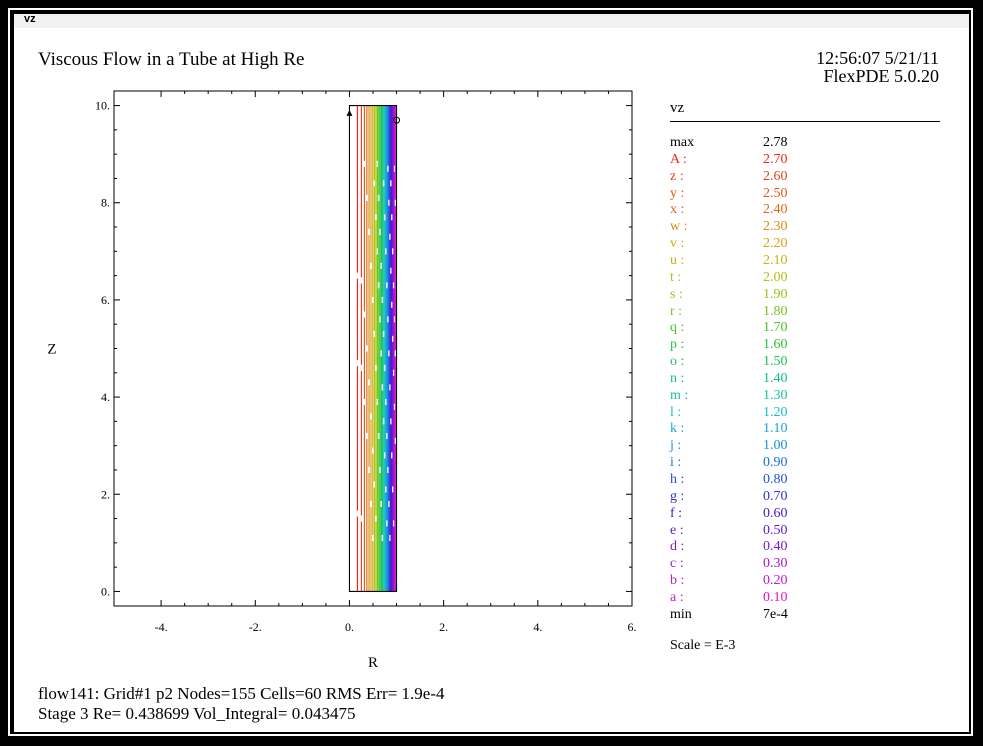 The height and width of the screenshot is (746, 983). Describe the element at coordinates (775, 496) in the screenshot. I see `legend-level-g-value: 0.70` at that location.